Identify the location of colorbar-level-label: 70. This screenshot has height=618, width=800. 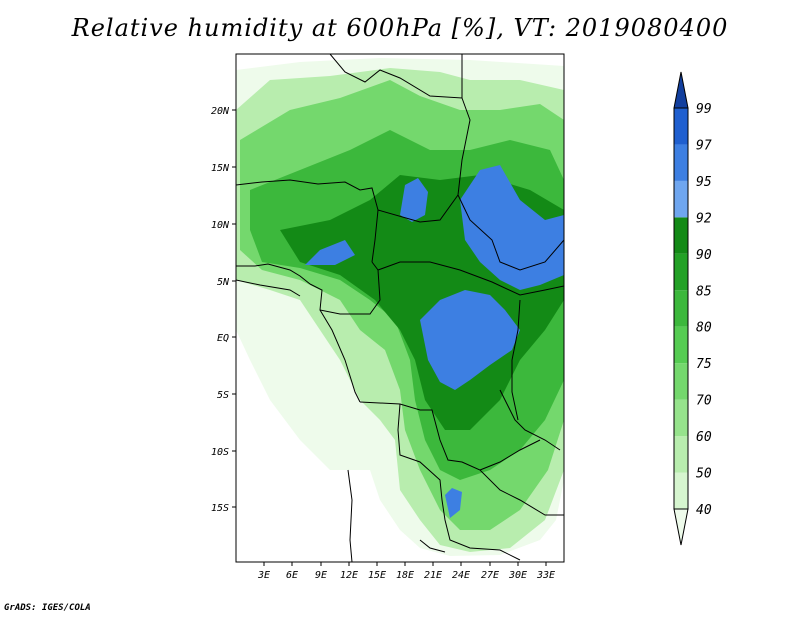
(704, 401).